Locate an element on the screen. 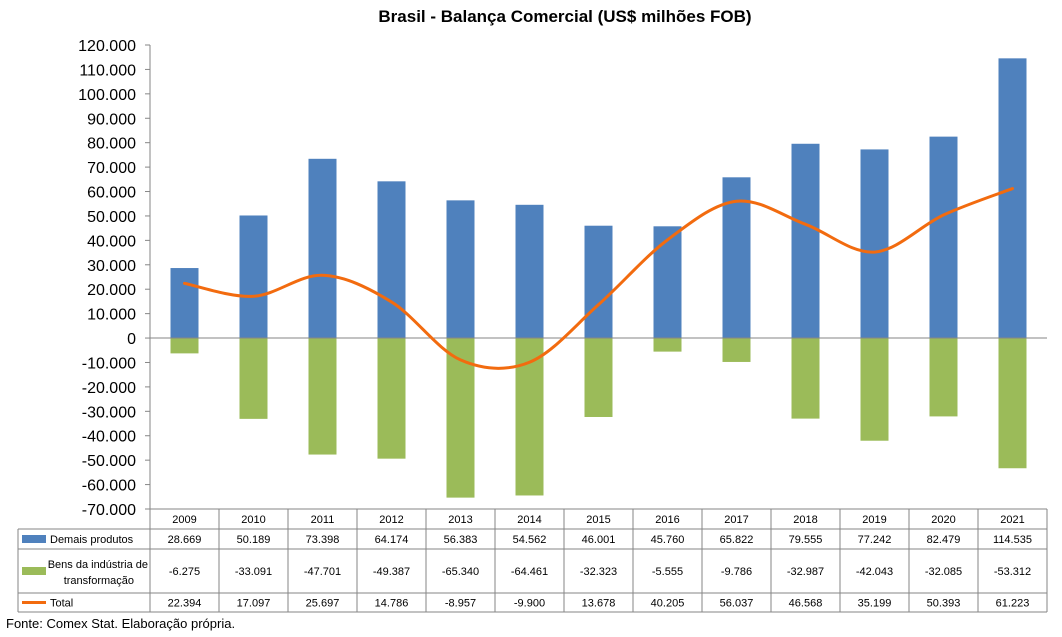  bar-bens-2010 is located at coordinates (253, 378).